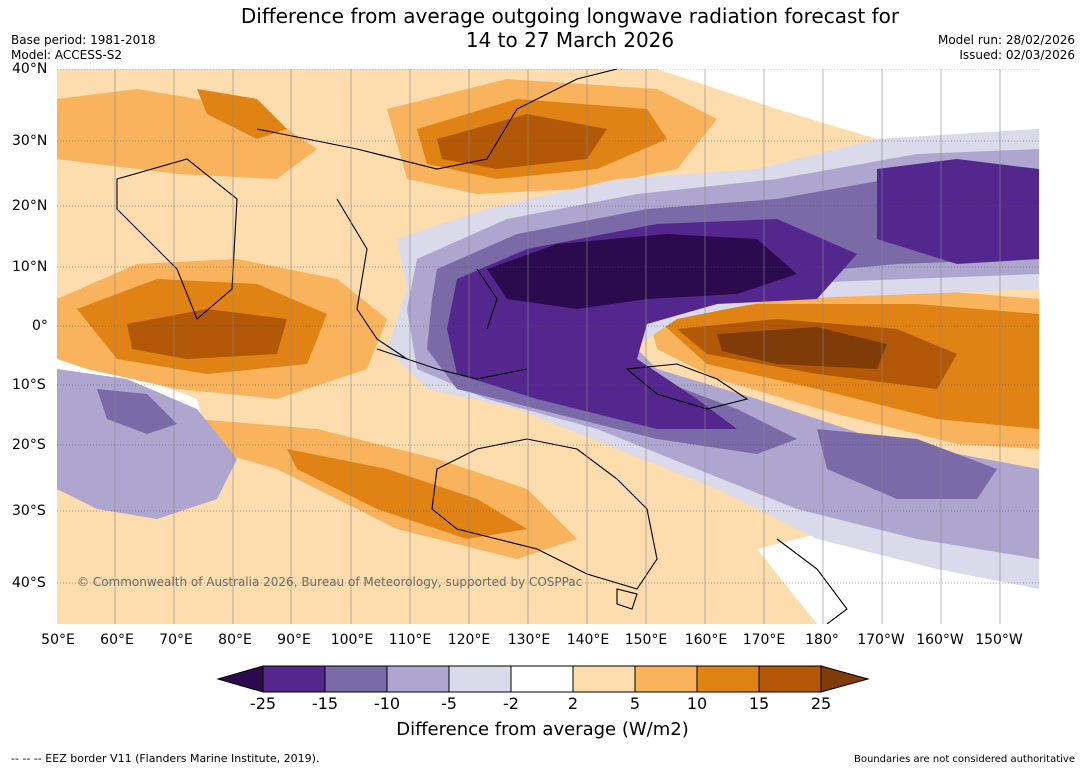 This screenshot has height=770, width=1085. Describe the element at coordinates (881, 640) in the screenshot. I see `lon-label-170w: 170°W` at that location.